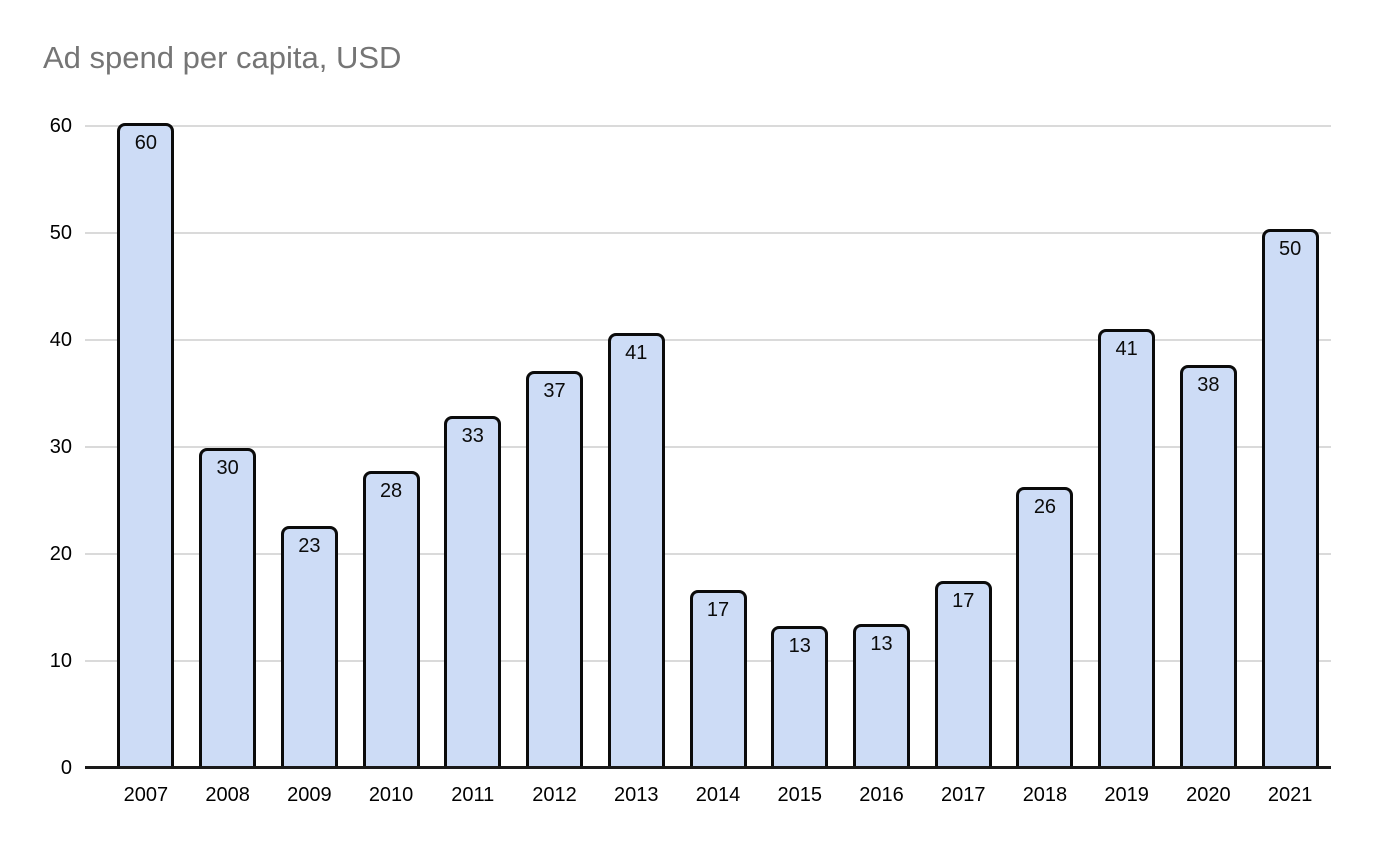 The image size is (1374, 848). Describe the element at coordinates (963, 600) in the screenshot. I see `bar-data-label-2017: 17` at that location.